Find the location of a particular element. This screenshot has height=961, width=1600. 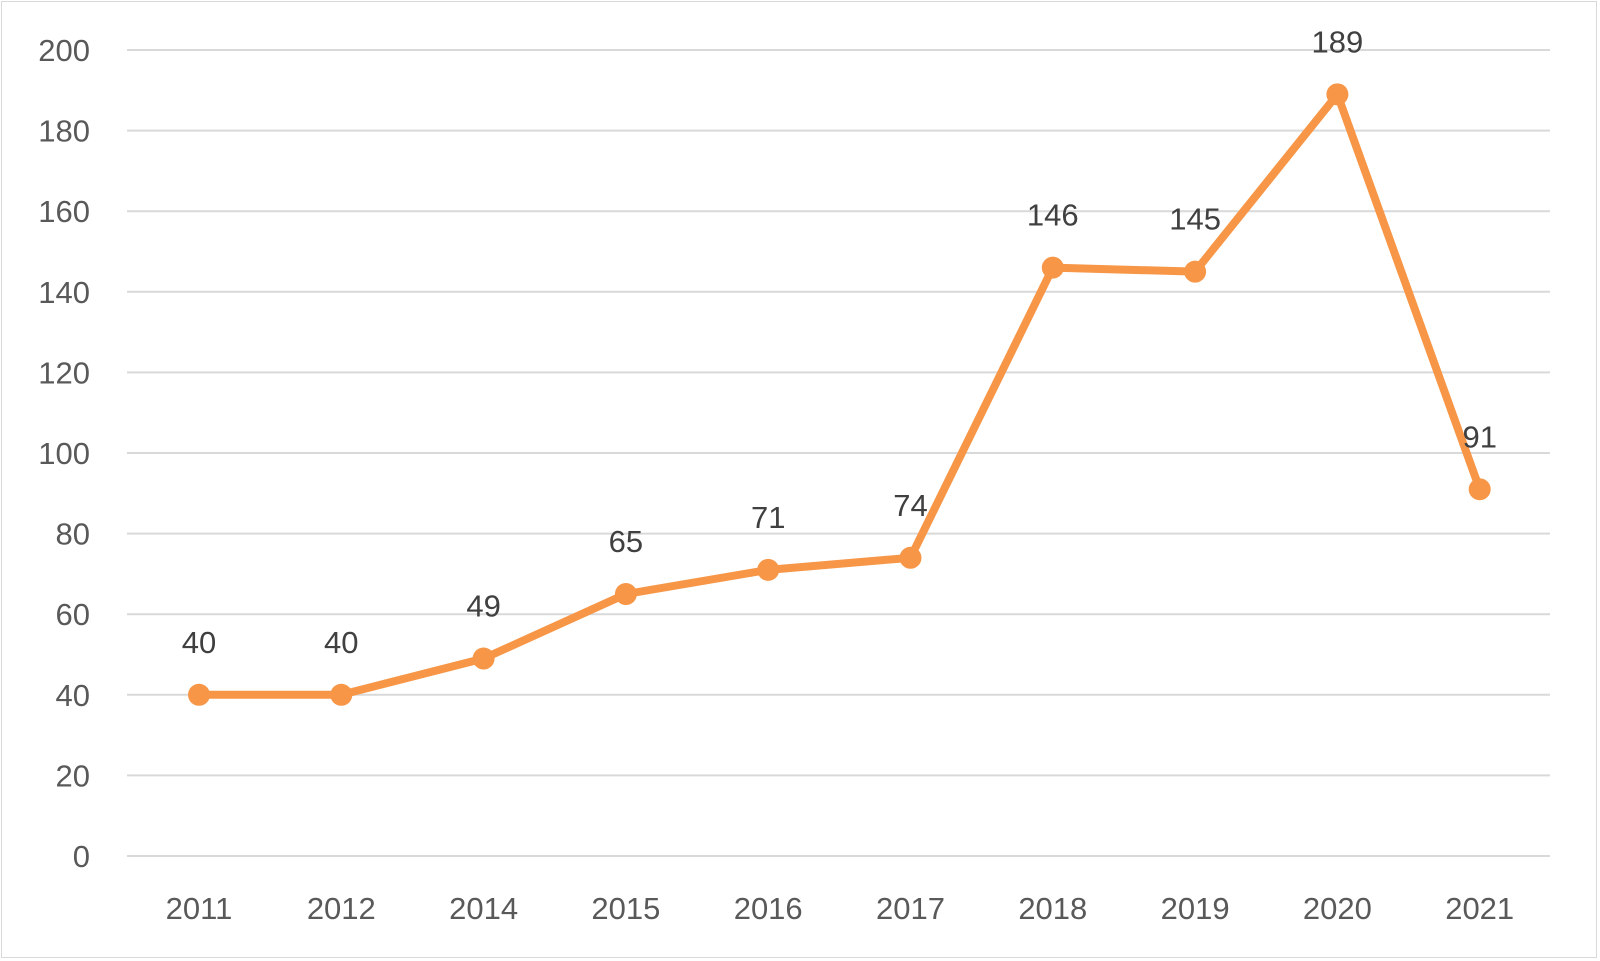

data-label: 146 is located at coordinates (1053, 215).